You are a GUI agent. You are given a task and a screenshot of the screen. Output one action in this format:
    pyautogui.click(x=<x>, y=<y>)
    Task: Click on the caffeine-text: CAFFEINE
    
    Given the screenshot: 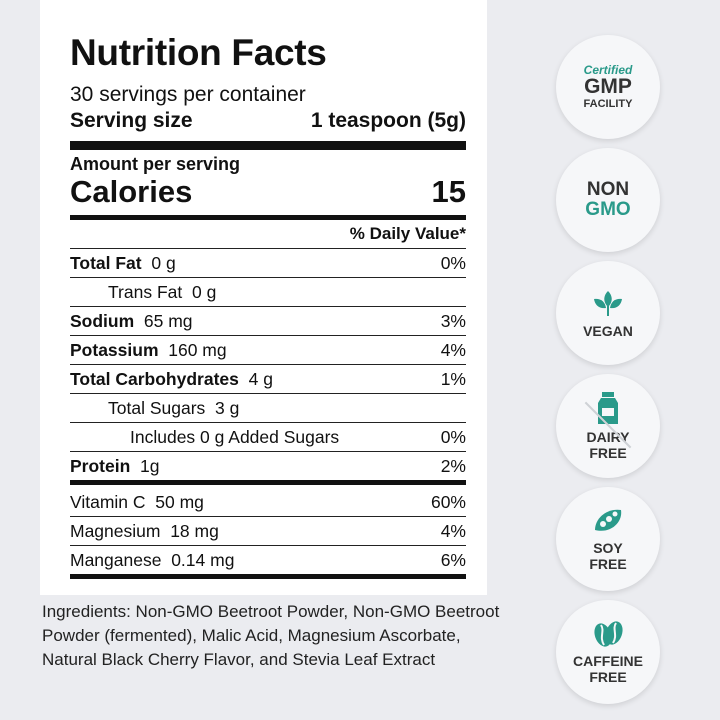 What is the action you would take?
    pyautogui.click(x=608, y=661)
    